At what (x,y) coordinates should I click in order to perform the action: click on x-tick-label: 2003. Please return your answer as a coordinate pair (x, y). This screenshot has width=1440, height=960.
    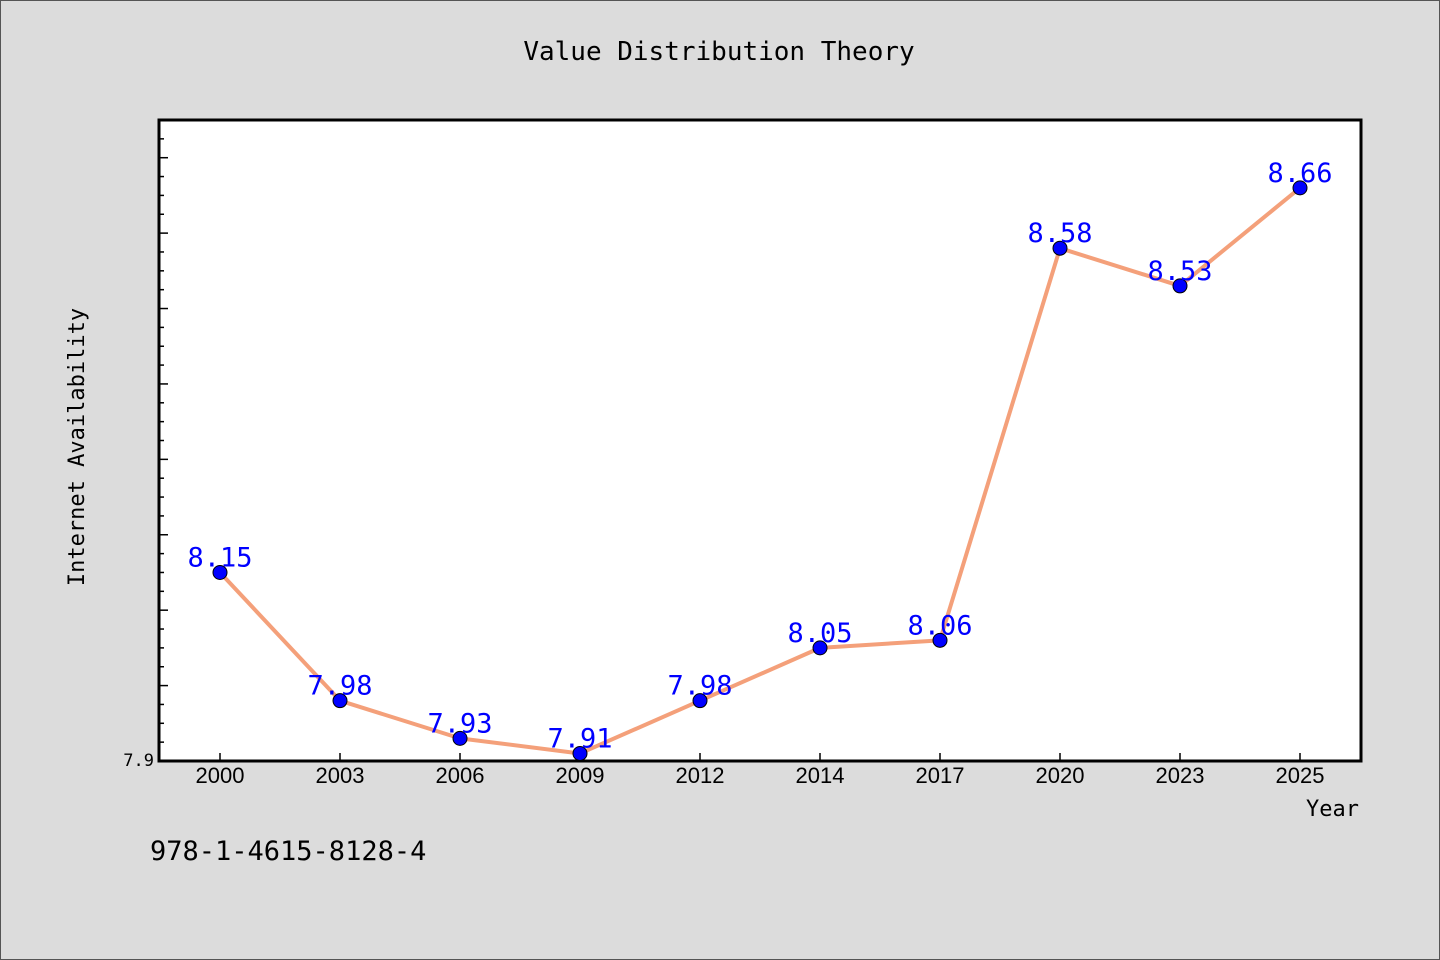
    Looking at the image, I should click on (340, 775).